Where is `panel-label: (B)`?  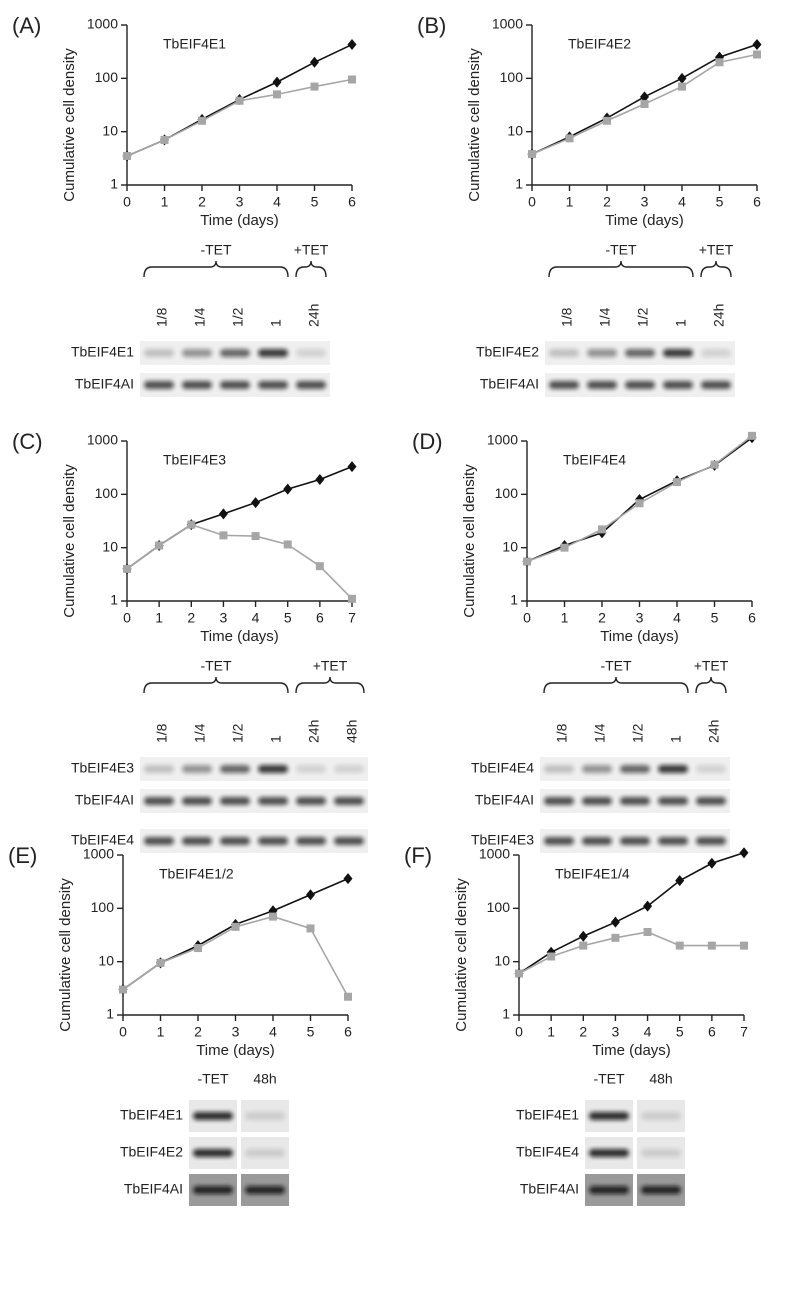 panel-label: (B) is located at coordinates (431, 25).